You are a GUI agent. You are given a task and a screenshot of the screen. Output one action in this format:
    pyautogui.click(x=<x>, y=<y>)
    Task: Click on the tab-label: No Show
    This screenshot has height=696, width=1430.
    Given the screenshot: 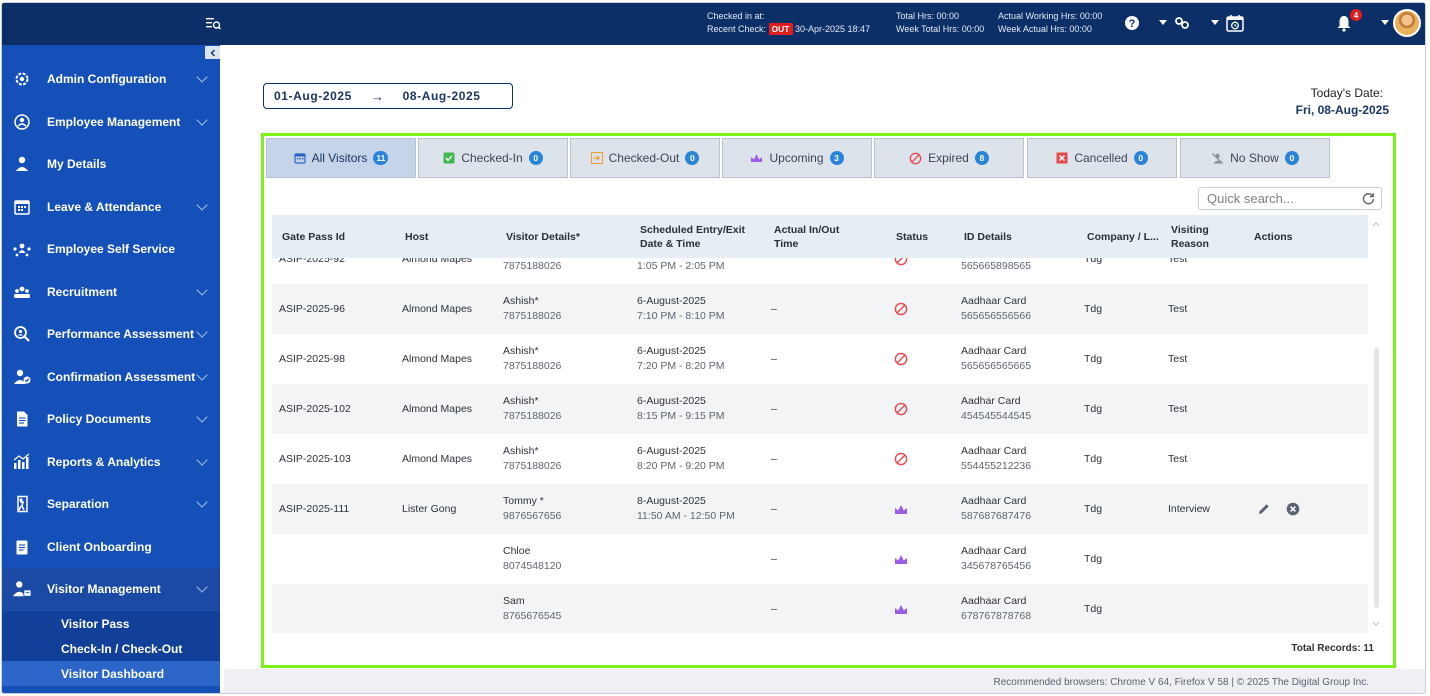 What is the action you would take?
    pyautogui.click(x=1254, y=158)
    